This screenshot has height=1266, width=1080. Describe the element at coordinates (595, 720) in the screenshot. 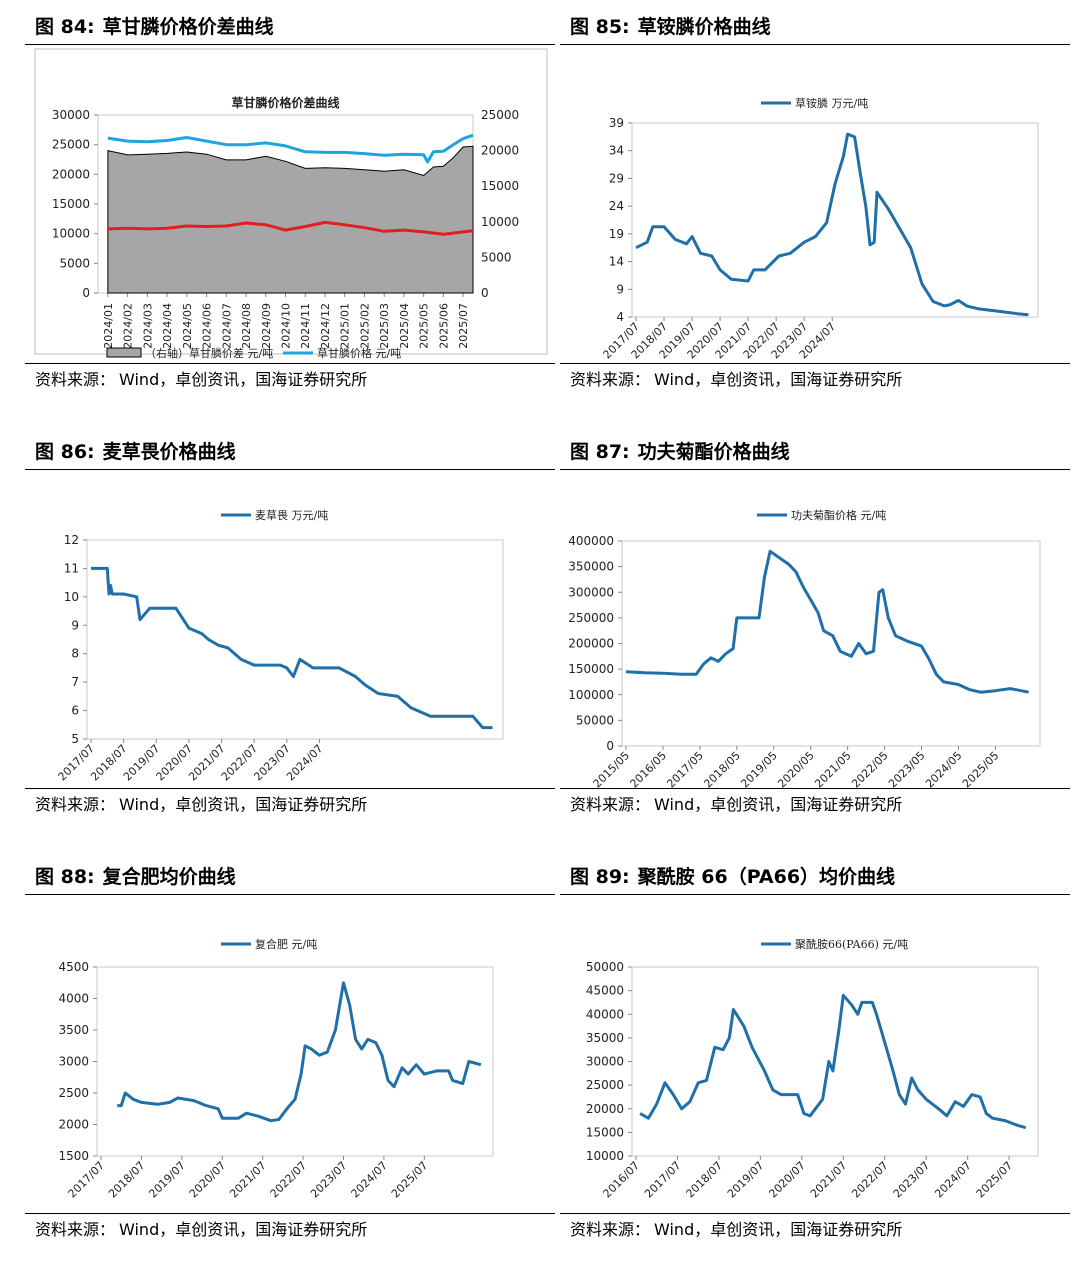

I see `y-tick-label: 50000` at that location.